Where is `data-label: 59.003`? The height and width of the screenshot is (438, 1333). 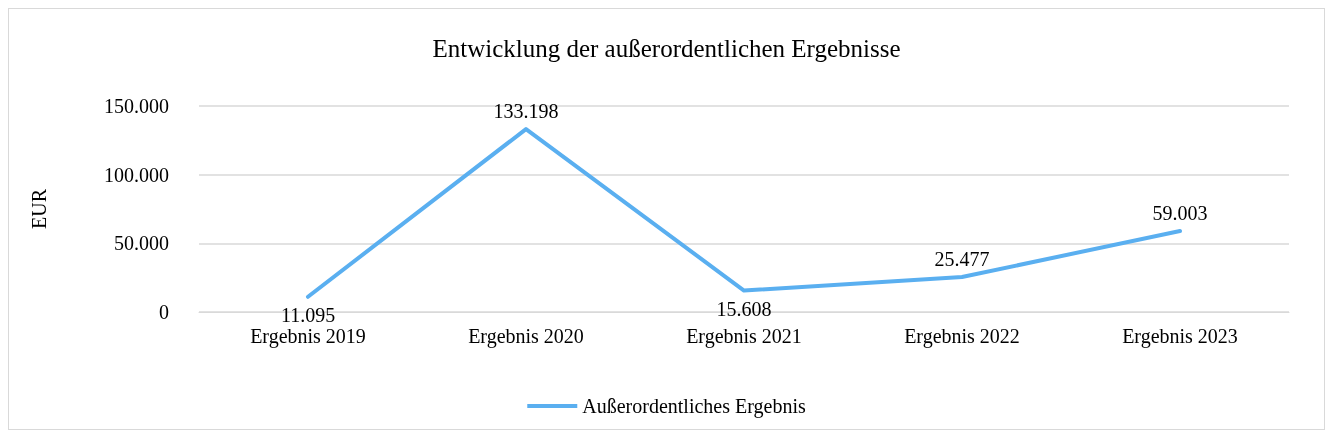 data-label: 59.003 is located at coordinates (1180, 212).